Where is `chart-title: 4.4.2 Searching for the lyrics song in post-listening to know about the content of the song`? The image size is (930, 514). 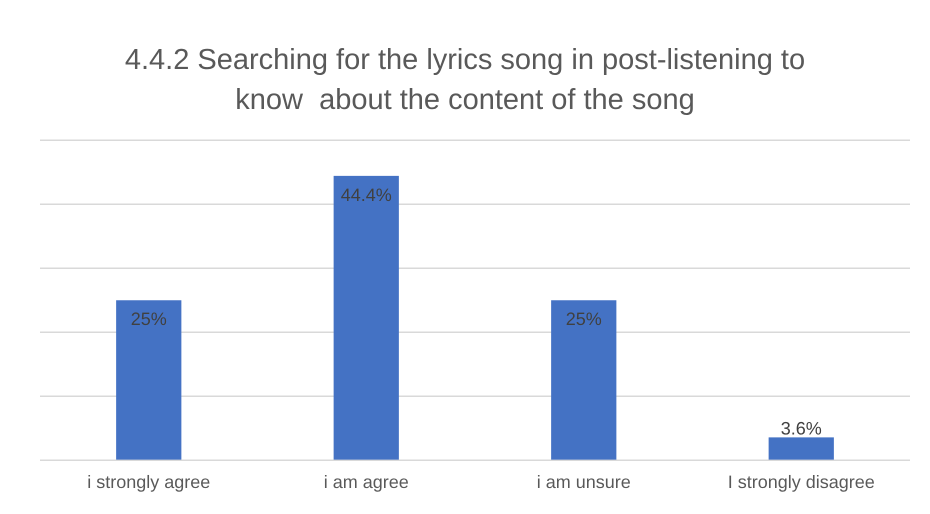
chart-title: 4.4.2 Searching for the lyrics song in post-listening to know about the content of the song is located at coordinates (465, 80).